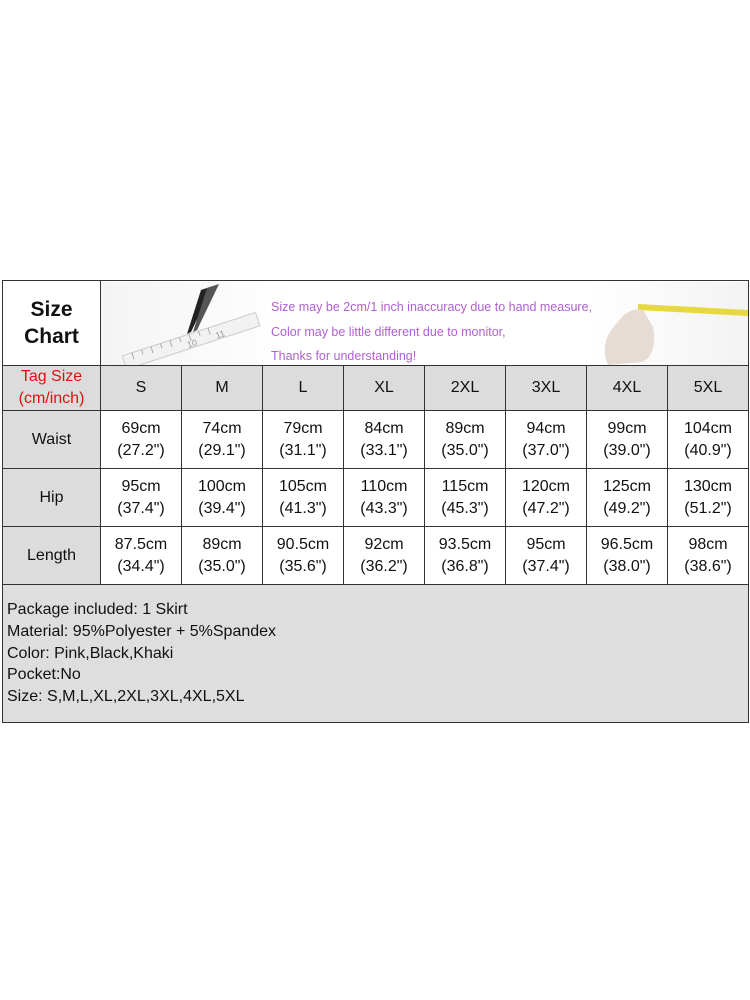 The image size is (750, 1000). Describe the element at coordinates (222, 450) in the screenshot. I see `inch-value: (29.1")` at that location.